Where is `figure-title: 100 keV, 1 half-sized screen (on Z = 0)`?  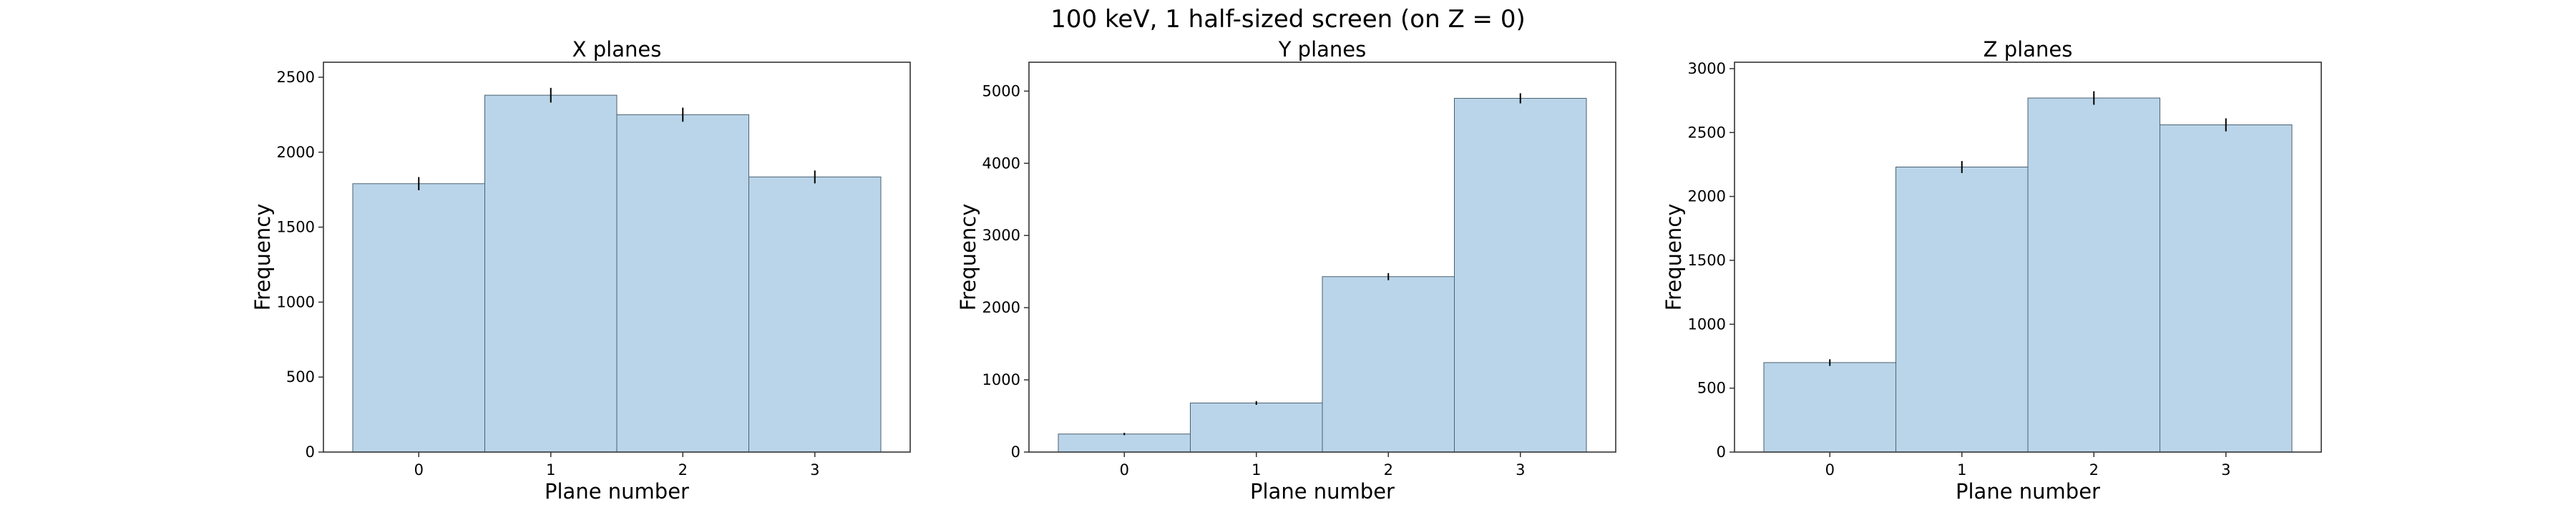 figure-title: 100 keV, 1 half-sized screen (on Z = 0) is located at coordinates (1287, 20).